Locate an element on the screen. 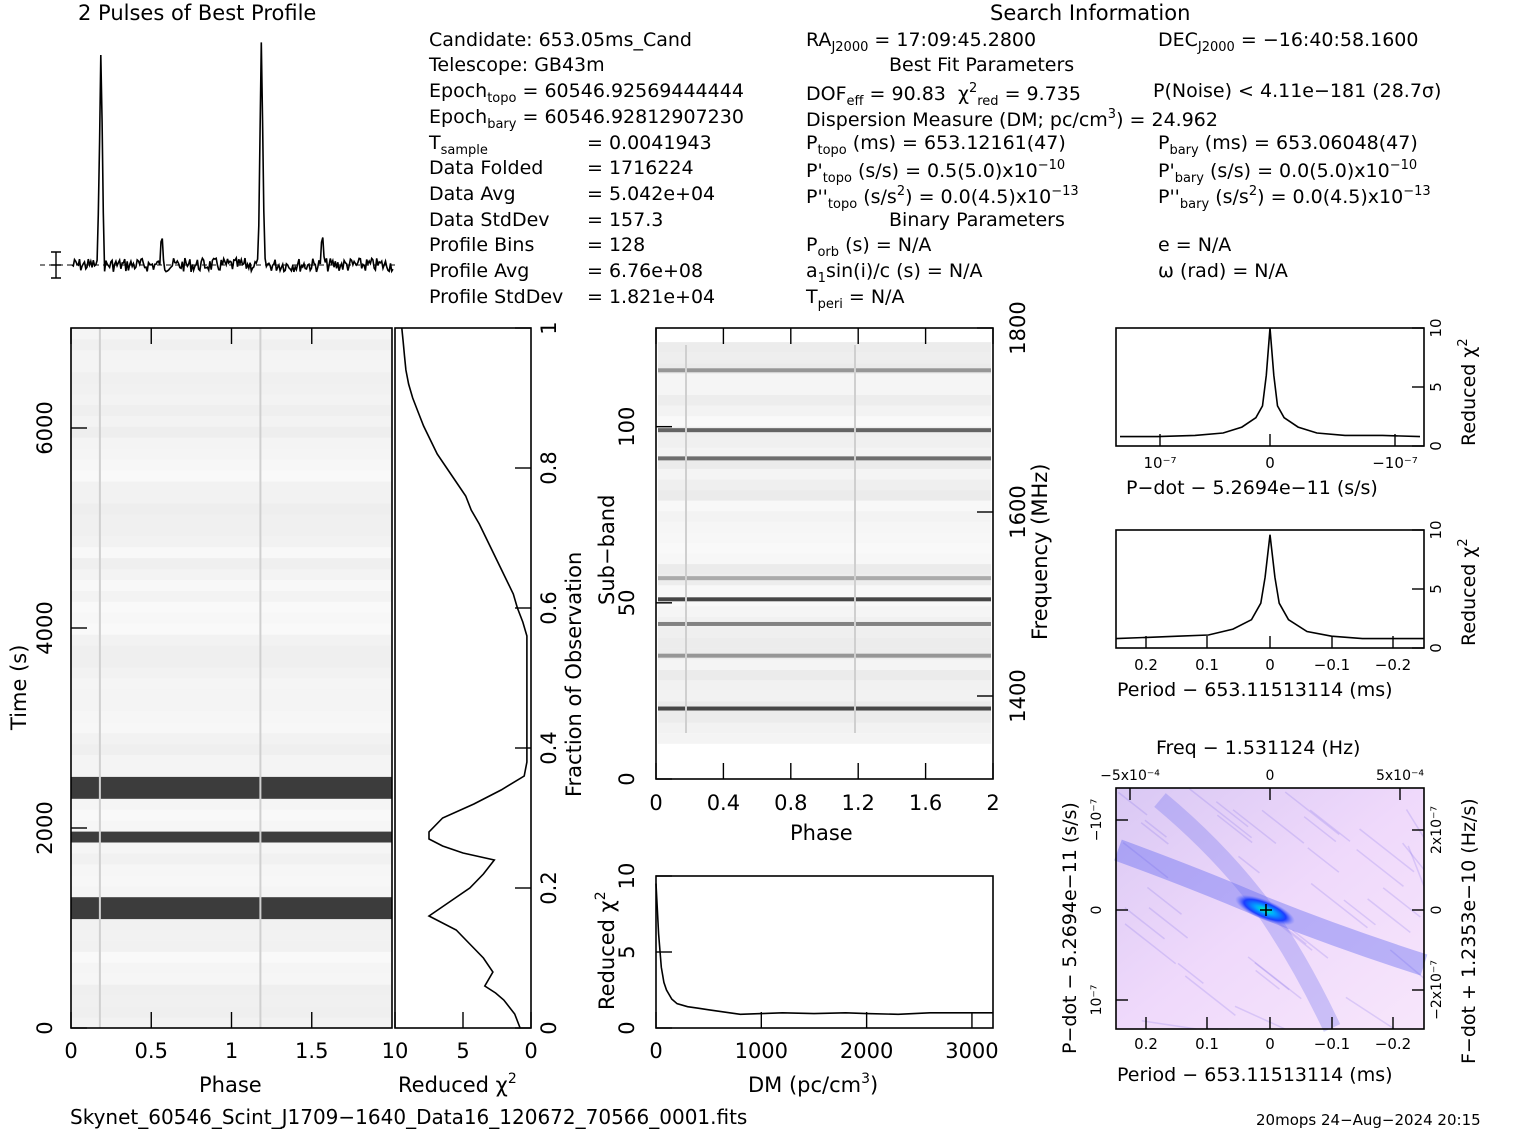 The width and height of the screenshot is (1517, 1133). label-subband: Sub−band is located at coordinates (607, 550).